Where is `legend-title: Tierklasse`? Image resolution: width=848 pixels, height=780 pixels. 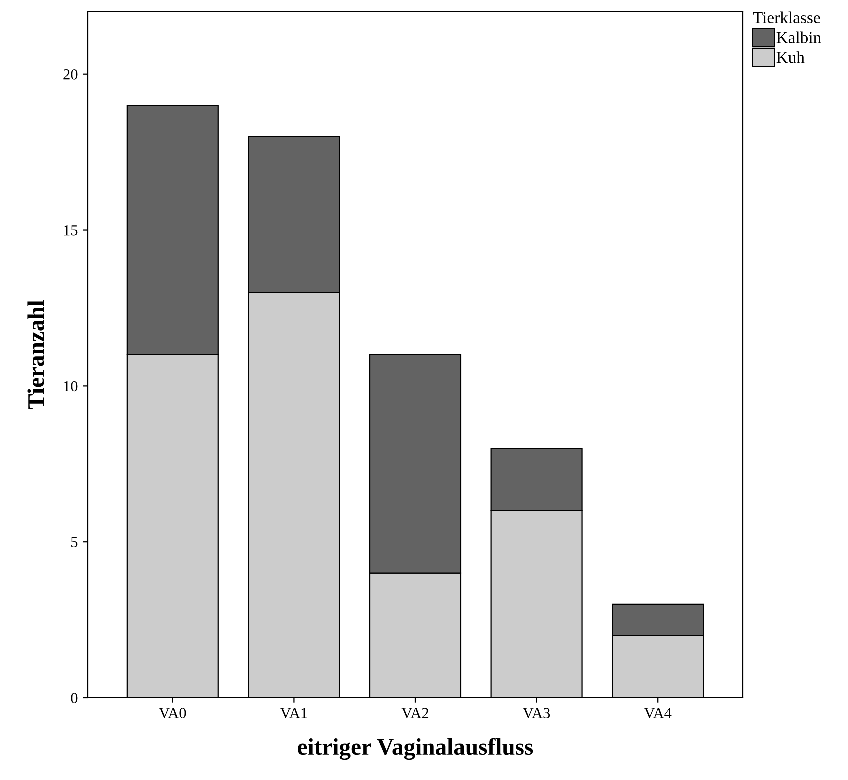
legend-title: Tierklasse is located at coordinates (786, 18).